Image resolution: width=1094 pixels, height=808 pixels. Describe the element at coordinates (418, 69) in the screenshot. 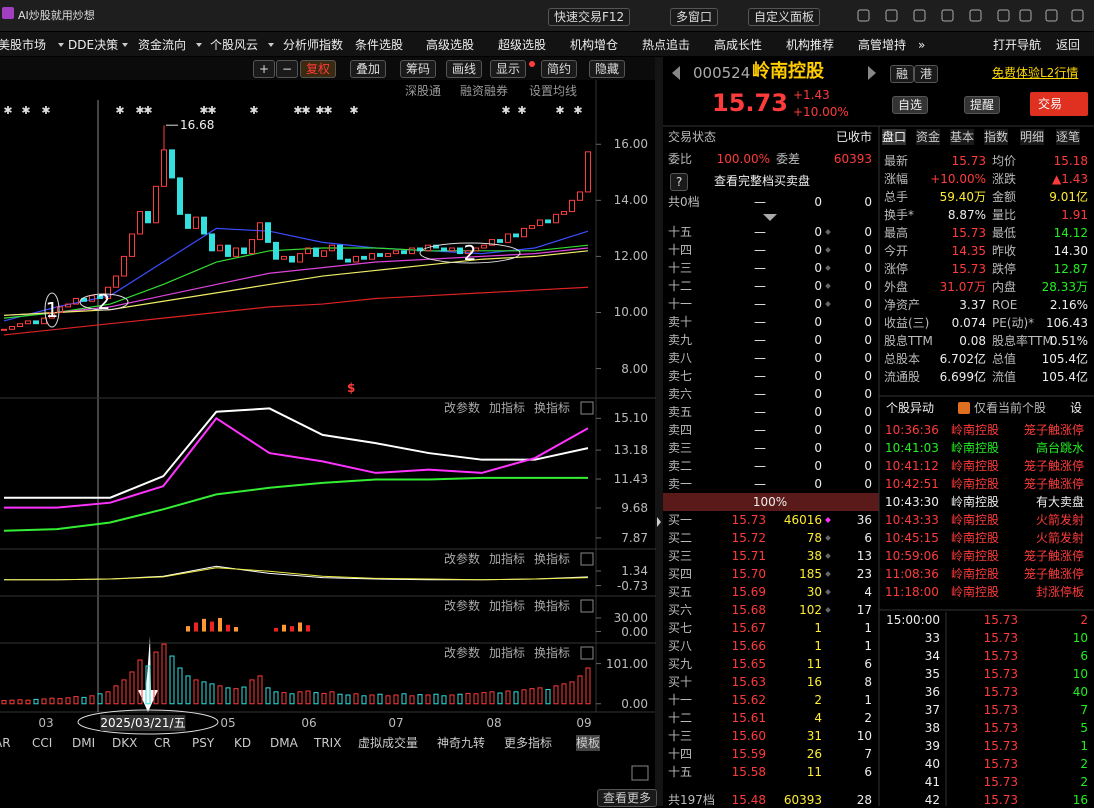

I see `toolbar-button: 筹码` at that location.